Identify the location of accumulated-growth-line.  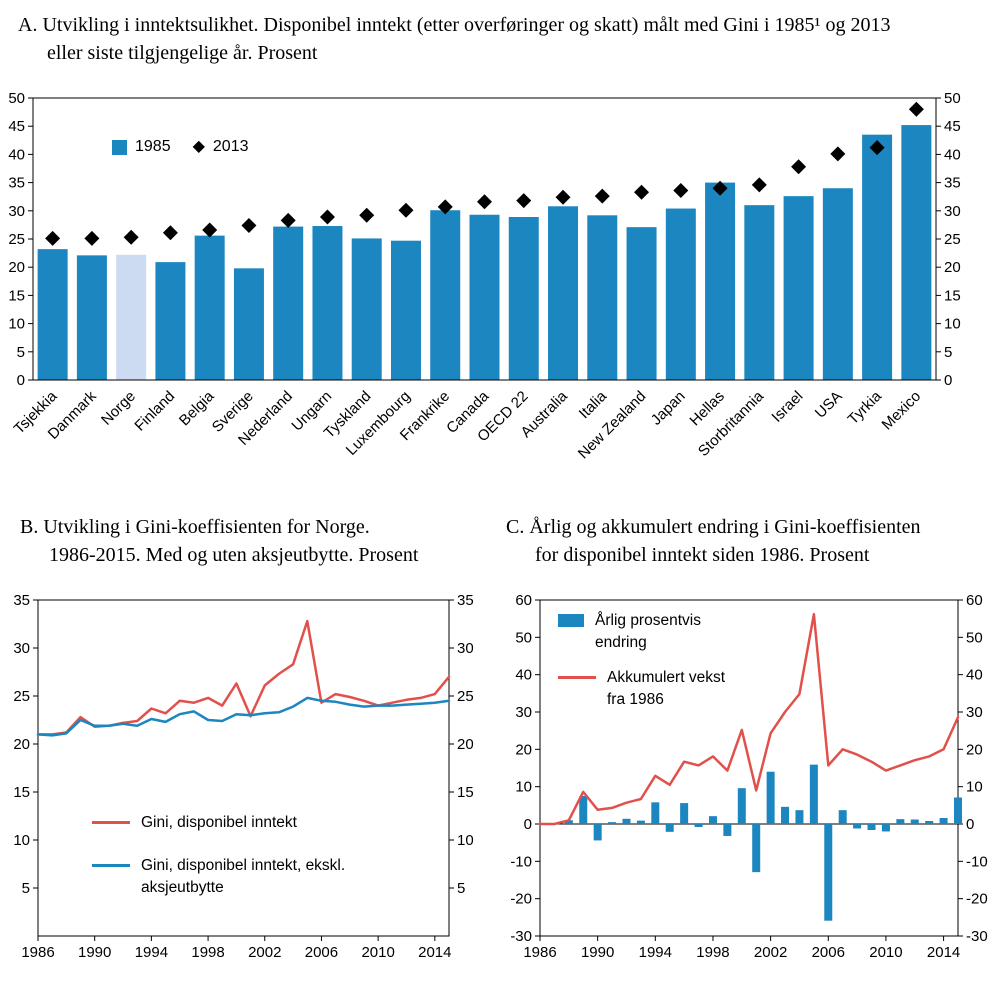
(749, 719).